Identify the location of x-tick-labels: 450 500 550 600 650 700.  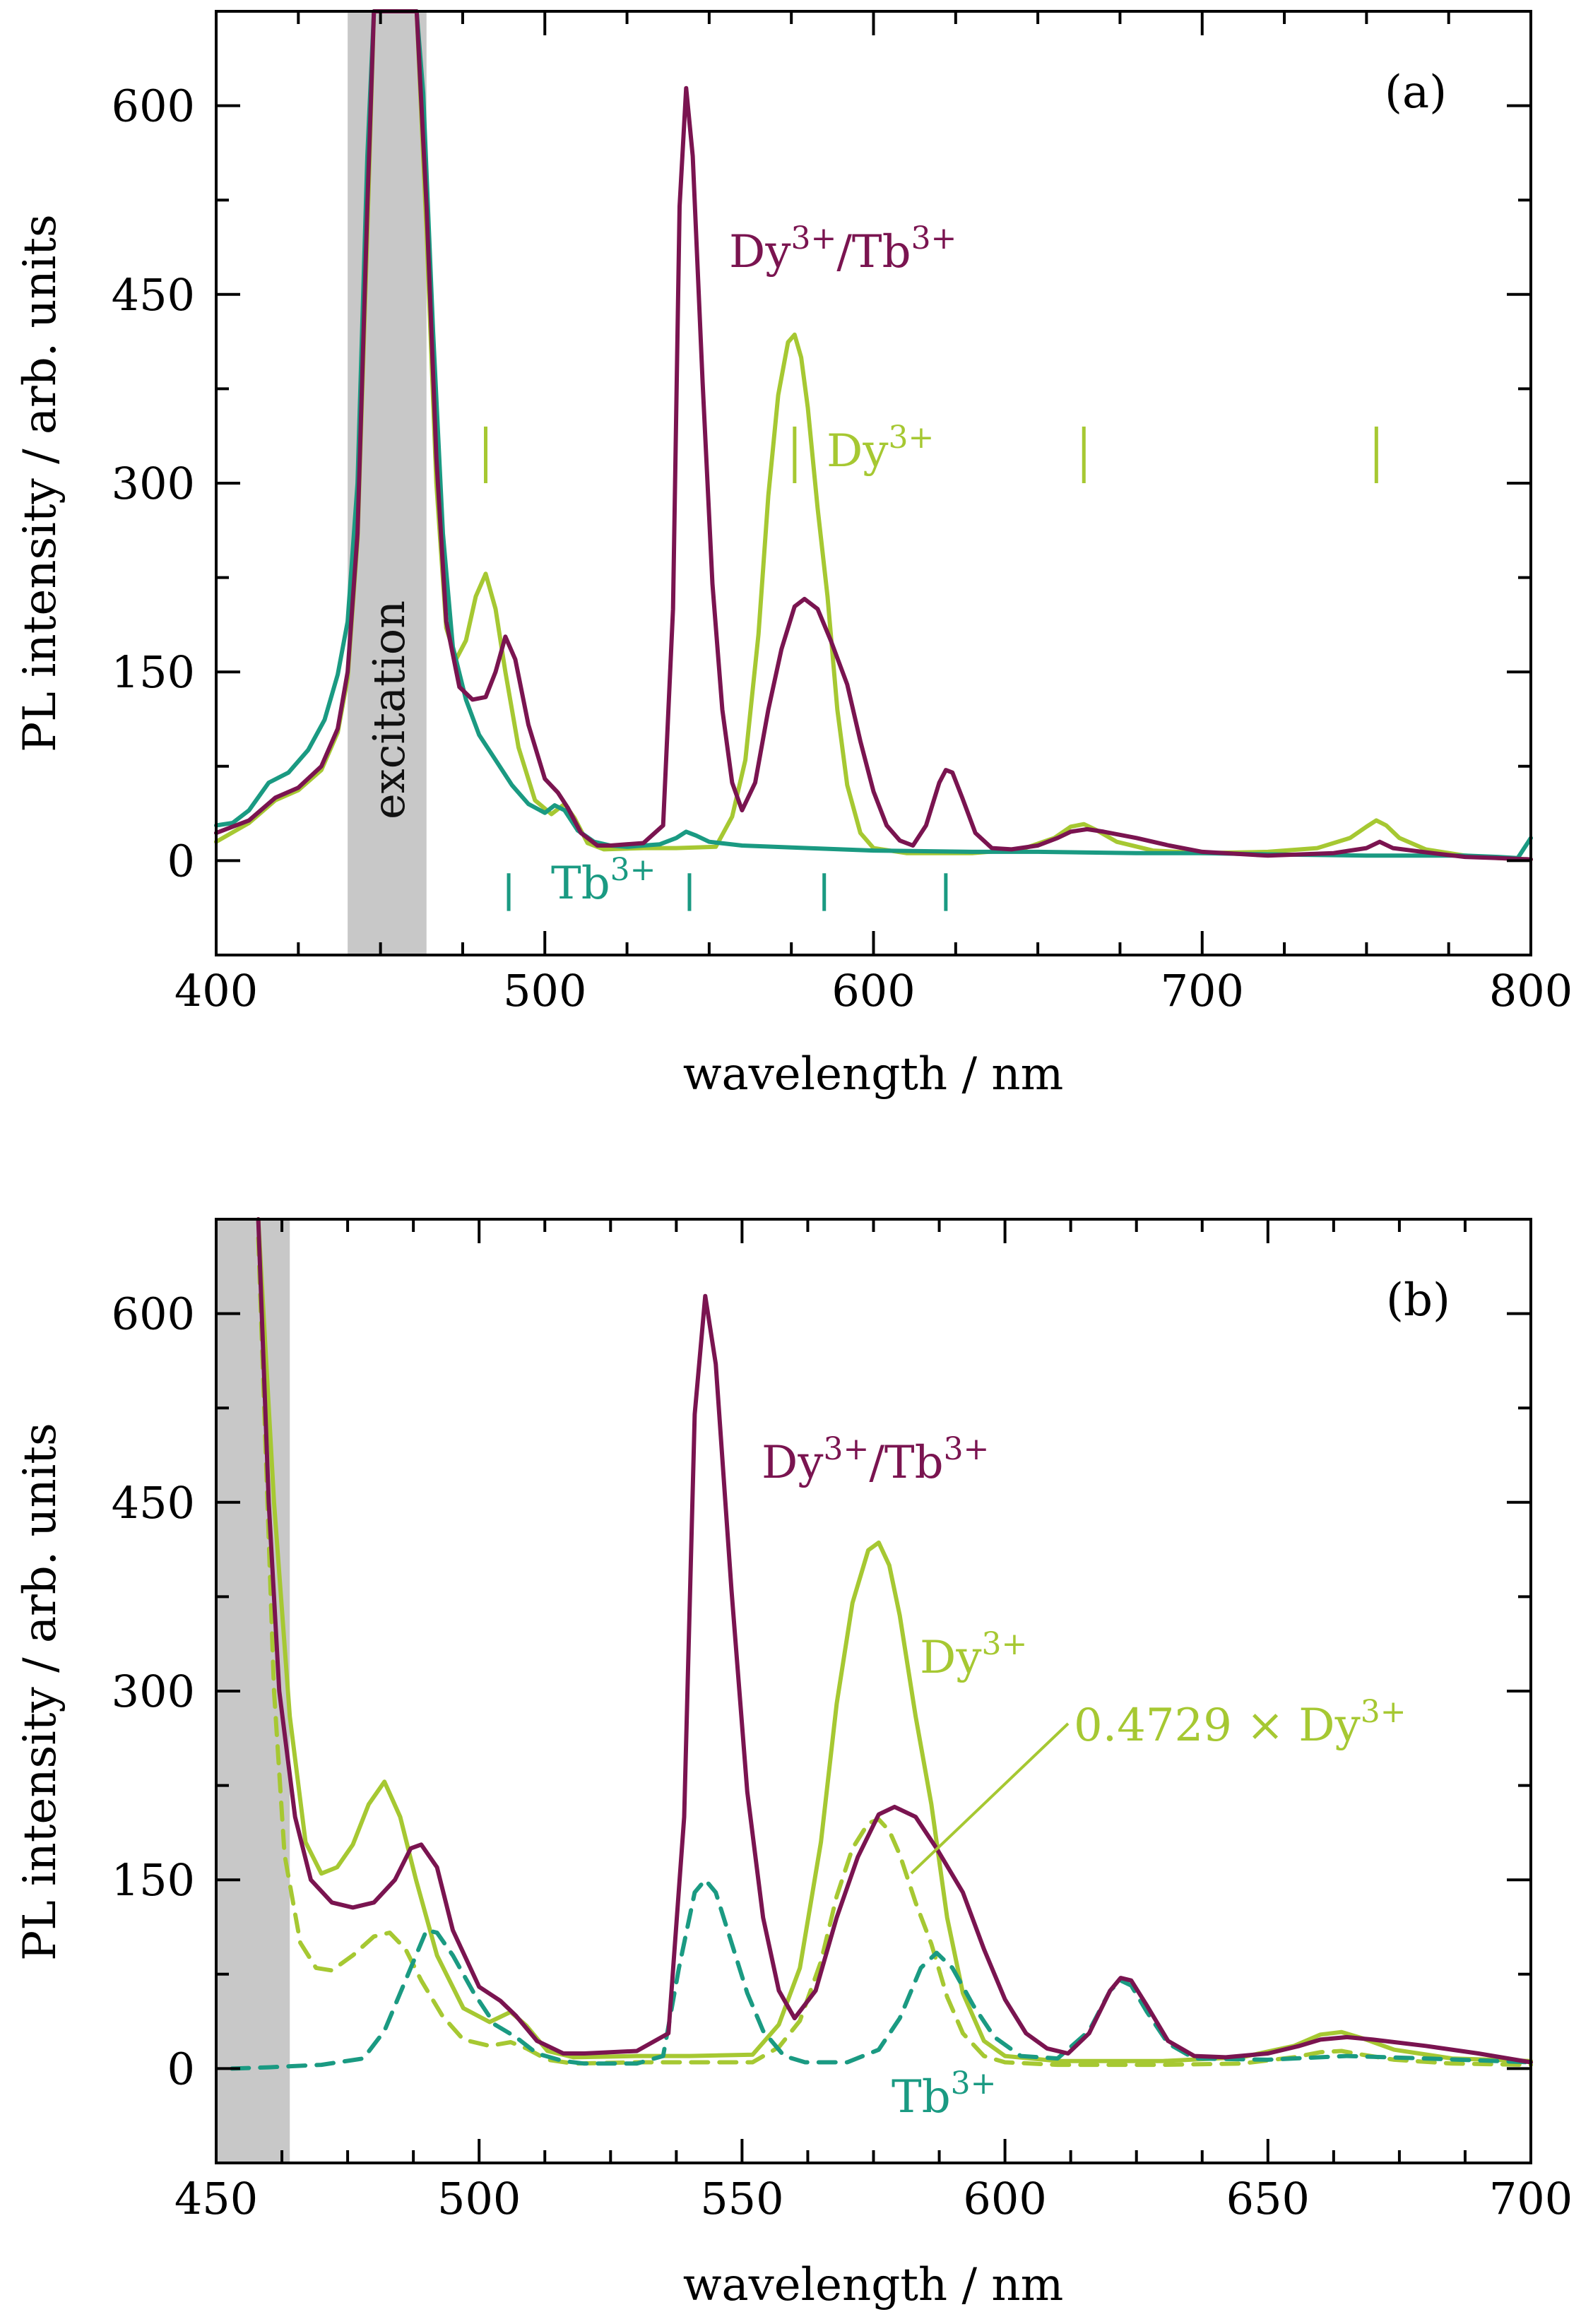
(873, 2198).